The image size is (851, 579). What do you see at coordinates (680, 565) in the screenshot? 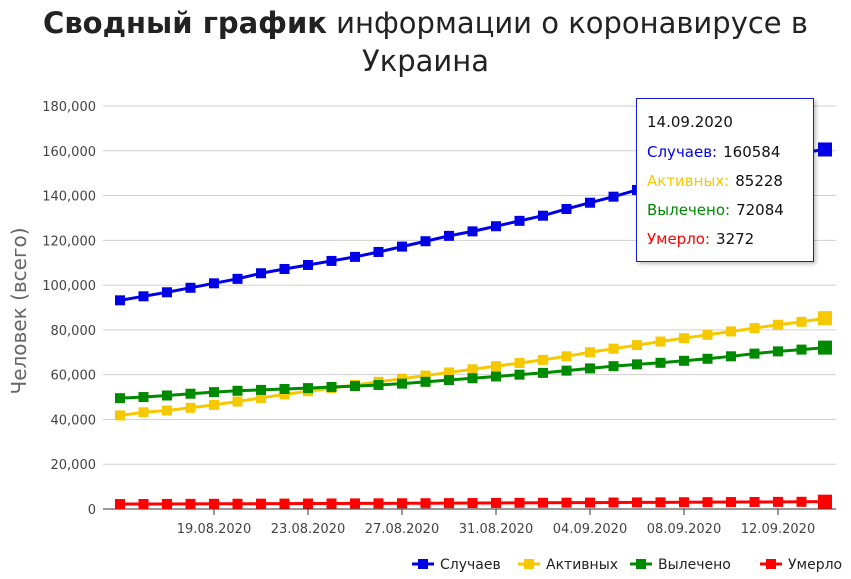
I see `legend-item-Вылечено: Вылечено` at bounding box center [680, 565].